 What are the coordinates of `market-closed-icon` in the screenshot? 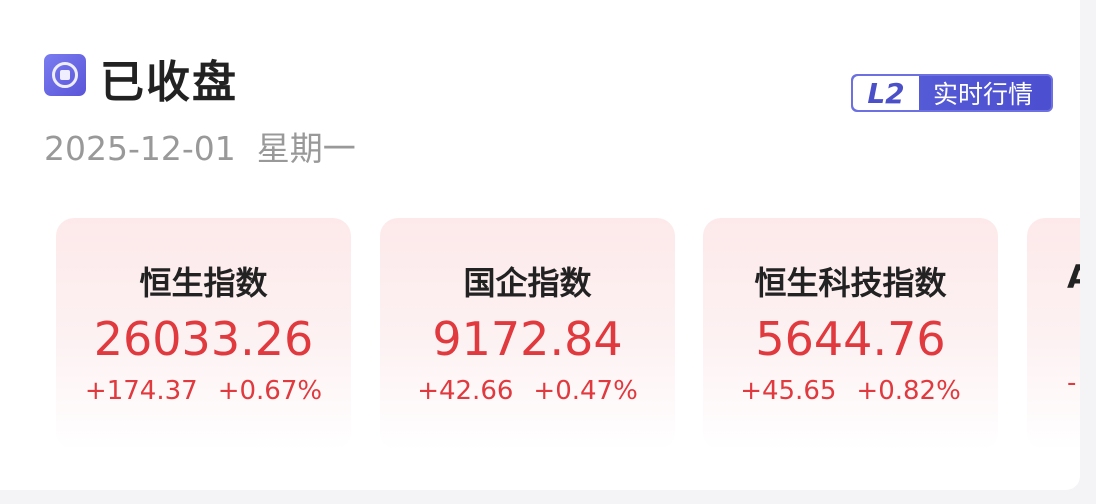 It's located at (65, 75).